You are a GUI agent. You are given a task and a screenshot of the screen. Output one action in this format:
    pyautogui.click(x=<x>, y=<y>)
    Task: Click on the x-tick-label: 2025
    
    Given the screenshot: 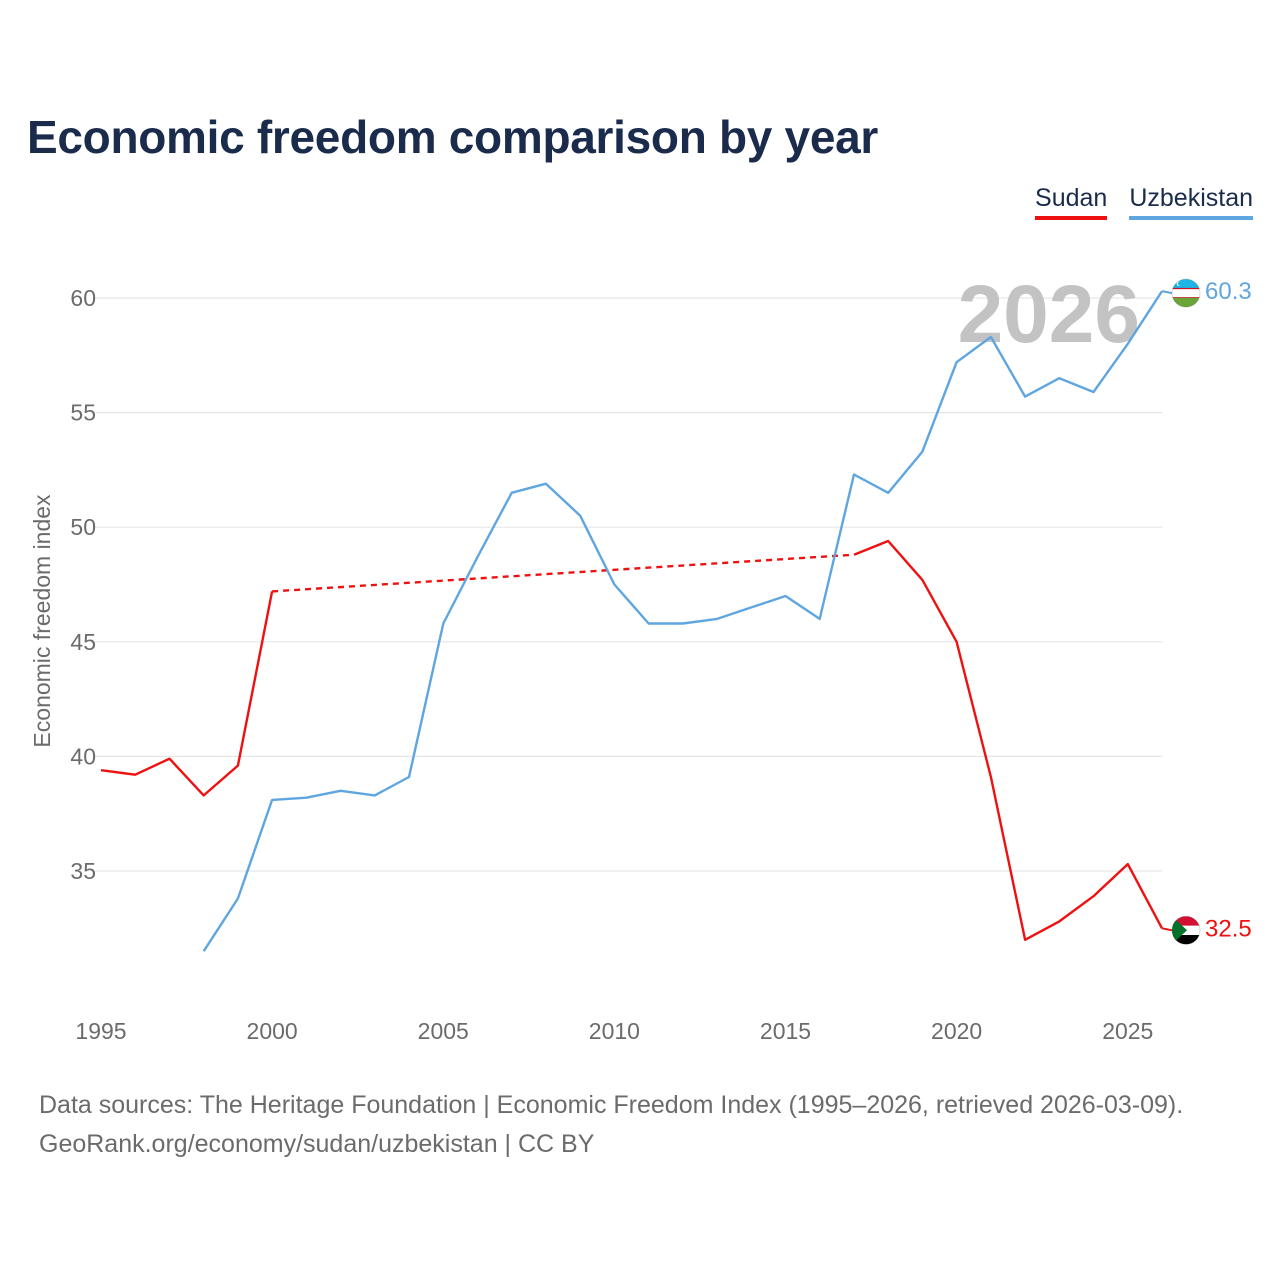 What is the action you would take?
    pyautogui.click(x=1127, y=1031)
    